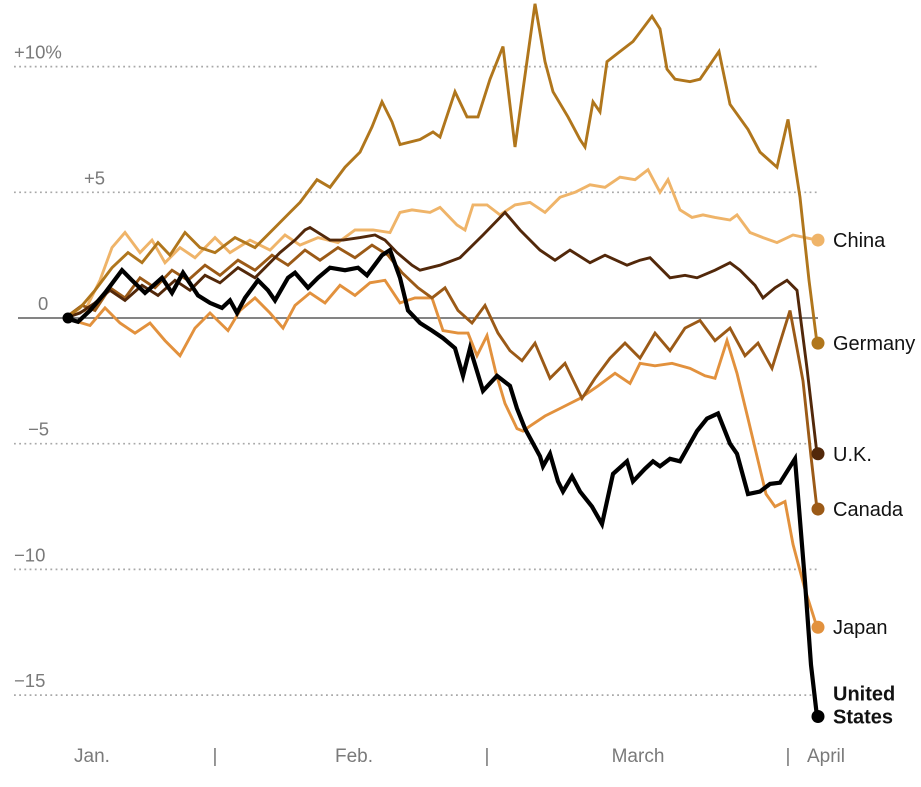 This screenshot has height=787, width=921. What do you see at coordinates (874, 344) in the screenshot?
I see `series-label-germany: Germany` at bounding box center [874, 344].